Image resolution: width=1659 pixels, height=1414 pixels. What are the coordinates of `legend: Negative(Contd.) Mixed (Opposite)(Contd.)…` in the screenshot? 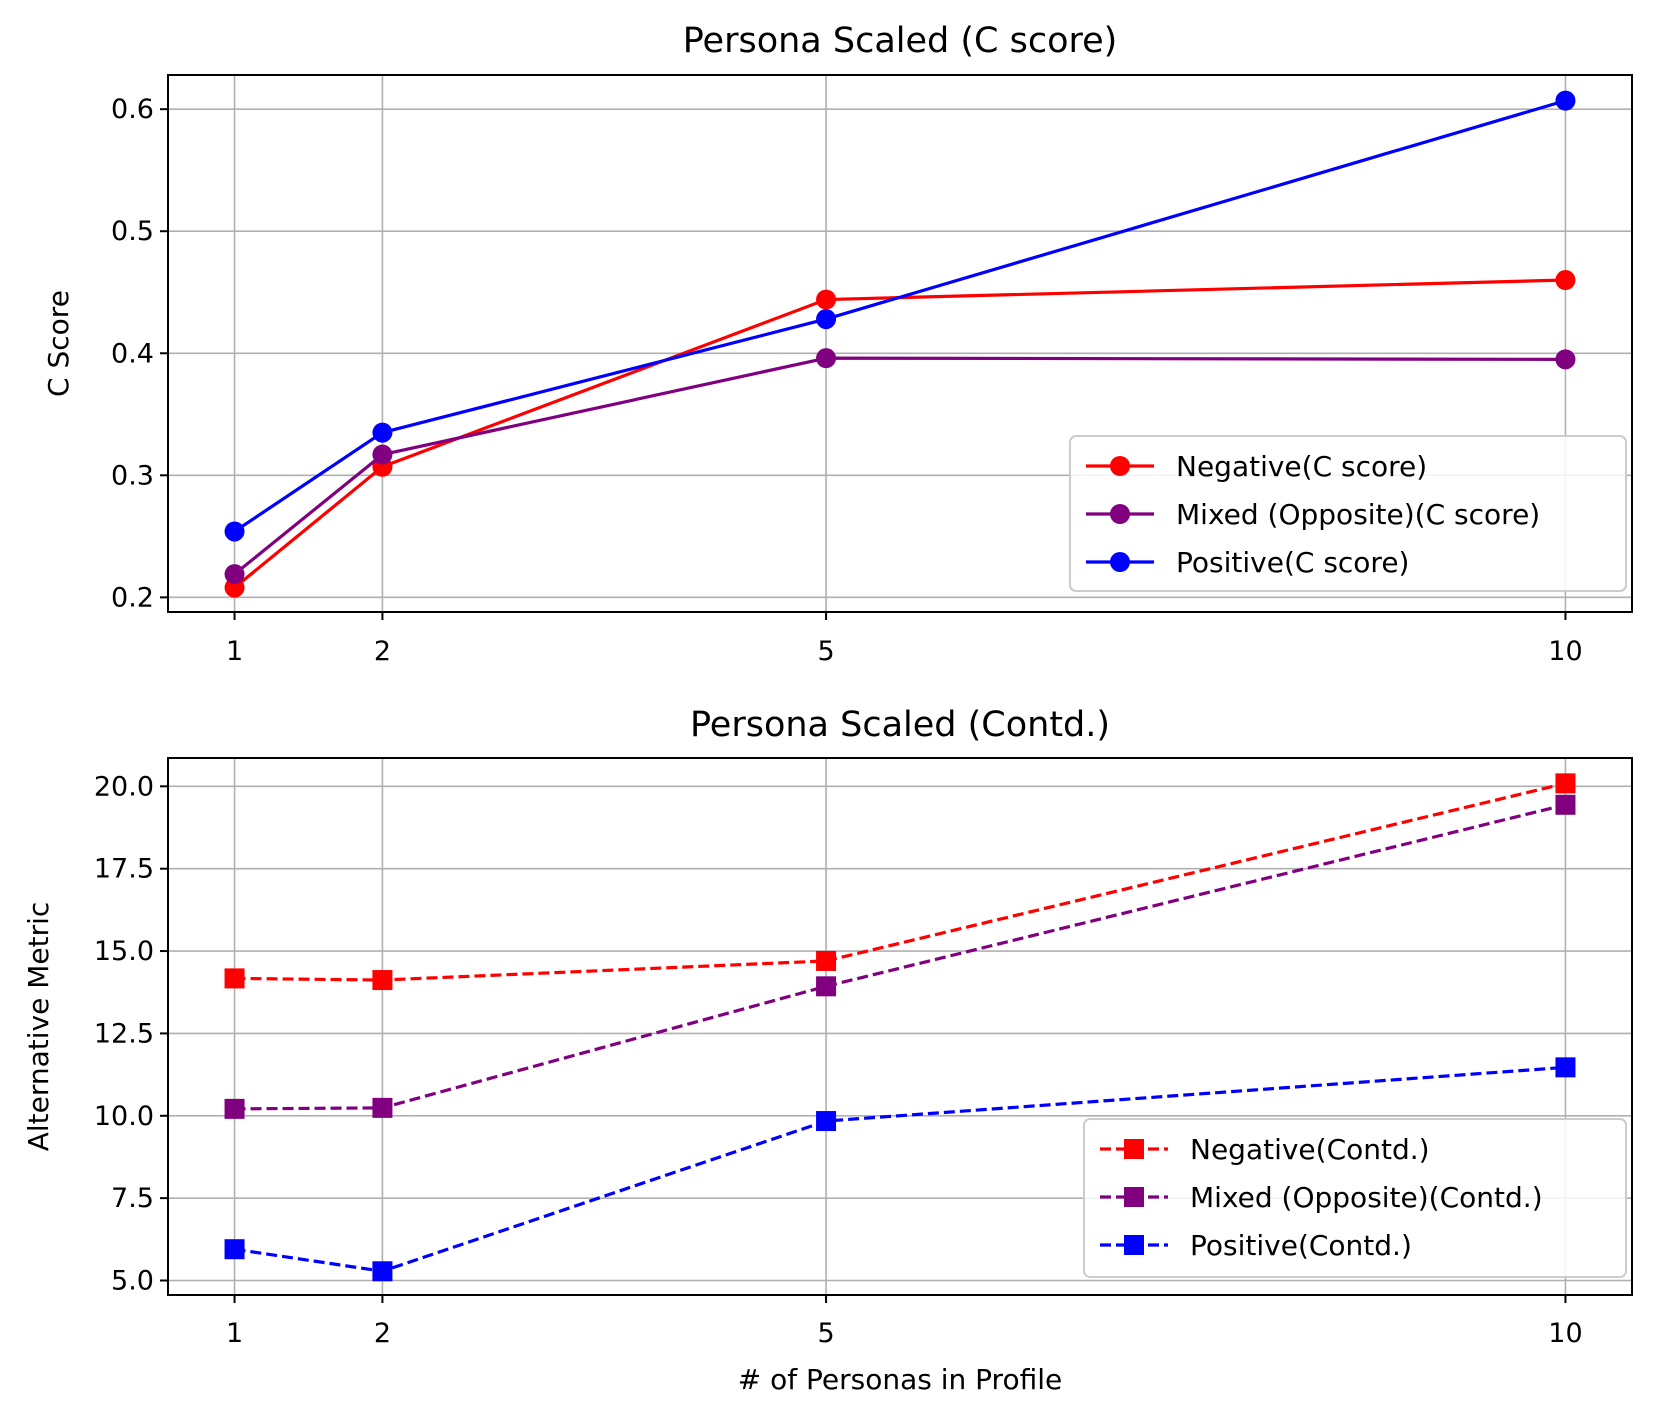 It's located at (1355, 1198).